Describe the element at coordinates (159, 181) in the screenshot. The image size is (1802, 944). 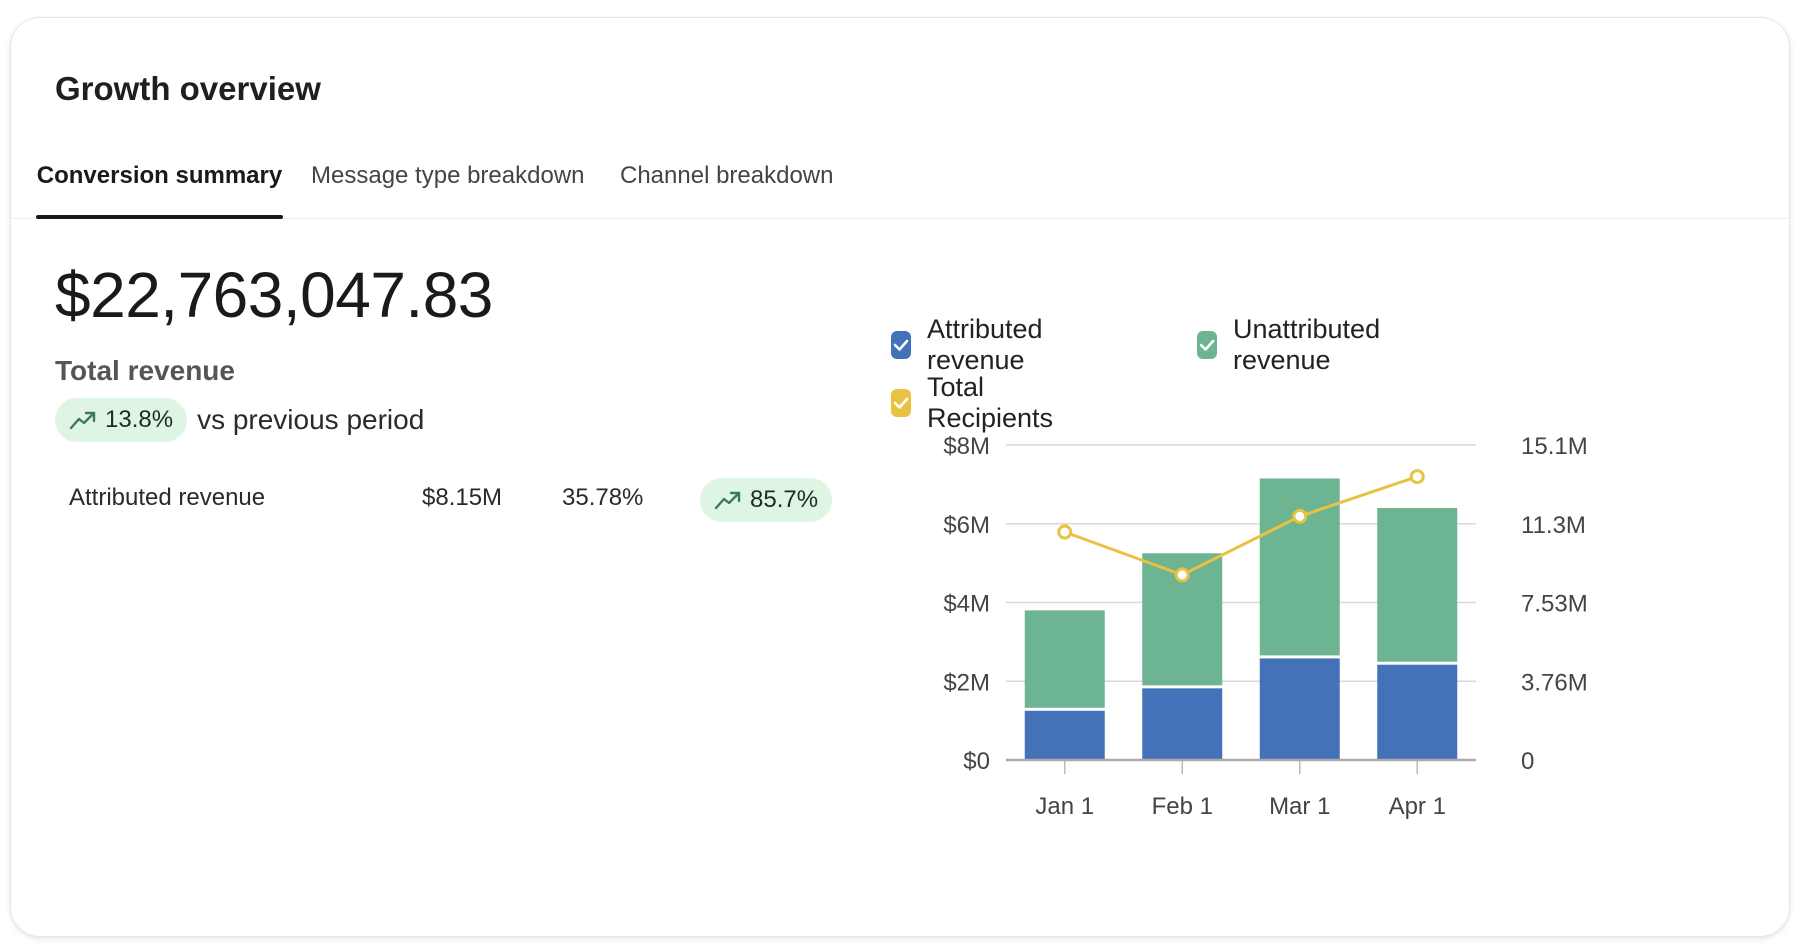
I see `tab-conversion-summary: Conversion summary` at that location.